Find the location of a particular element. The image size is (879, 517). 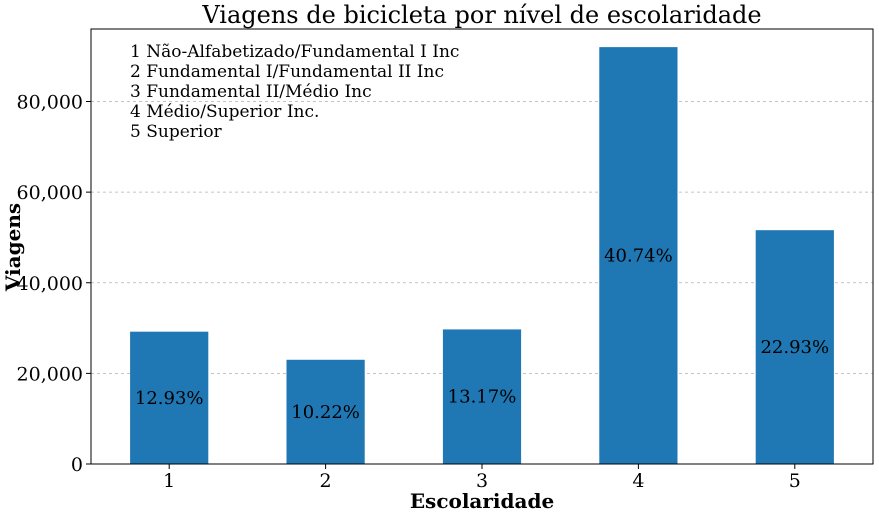

category-note: 3 Fundamental II/Médio Inc is located at coordinates (251, 92).